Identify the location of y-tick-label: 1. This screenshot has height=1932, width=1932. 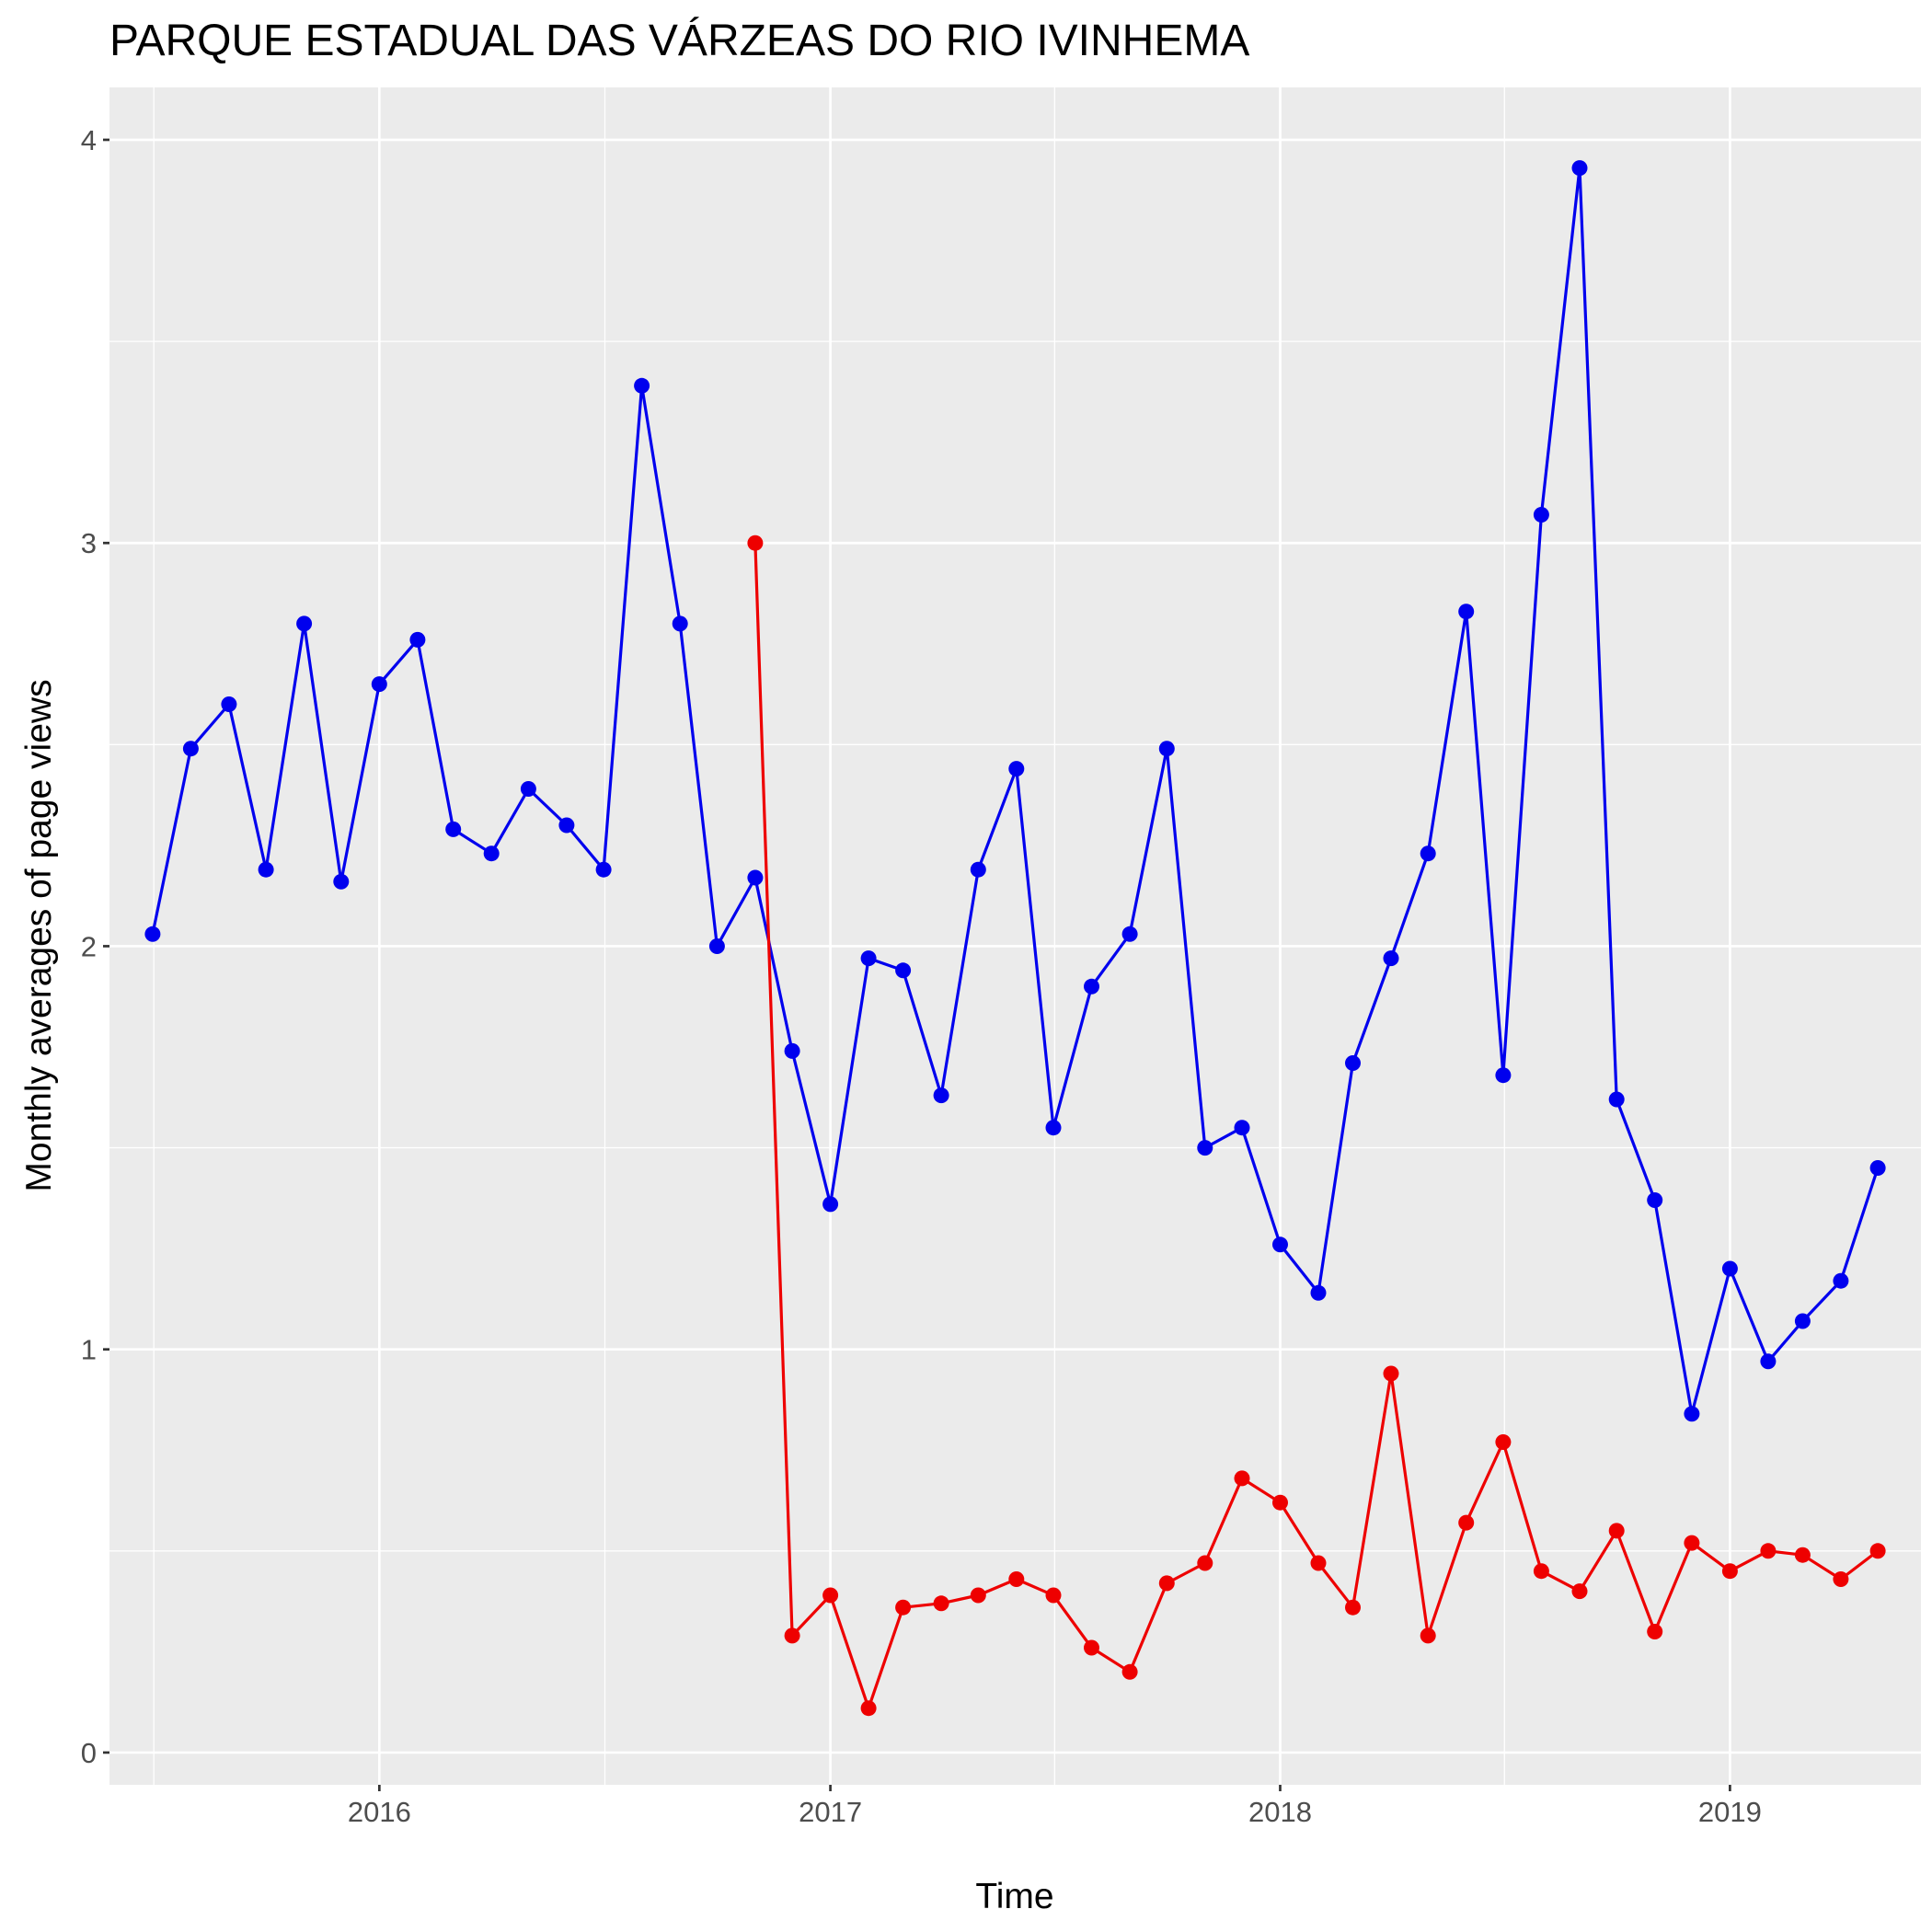
(89, 1350).